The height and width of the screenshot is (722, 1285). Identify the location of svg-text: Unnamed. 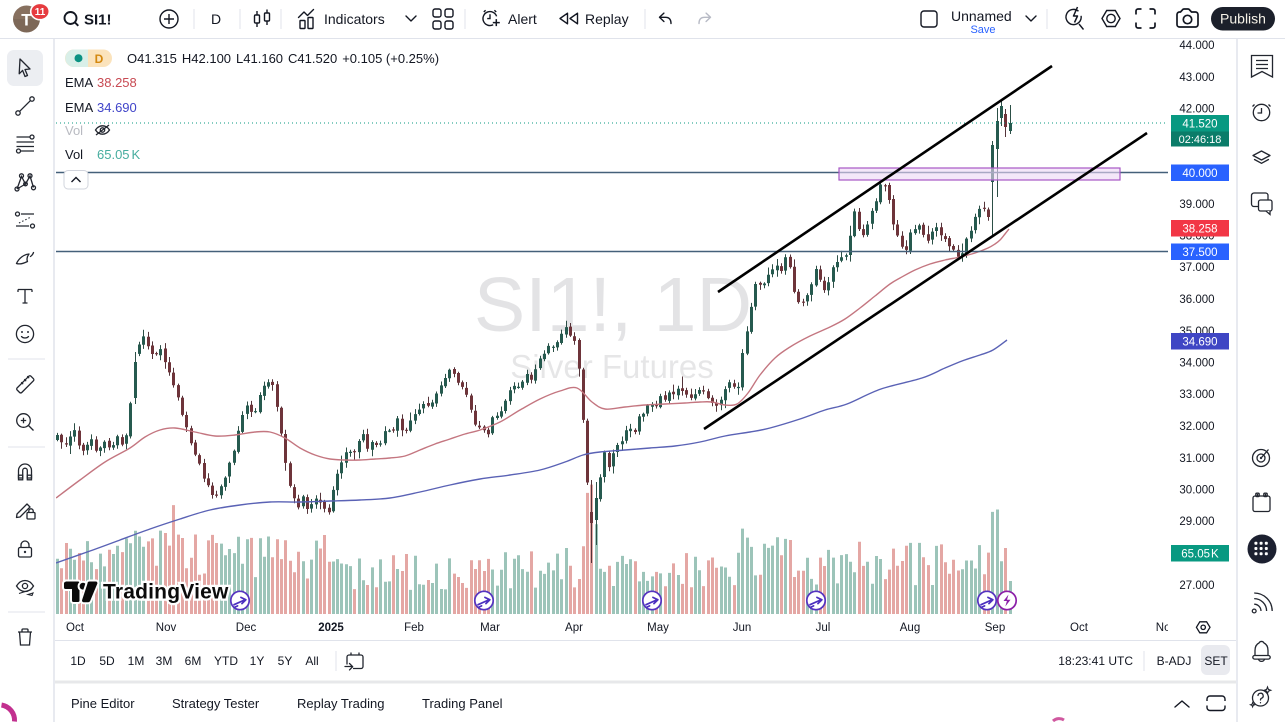
(981, 16).